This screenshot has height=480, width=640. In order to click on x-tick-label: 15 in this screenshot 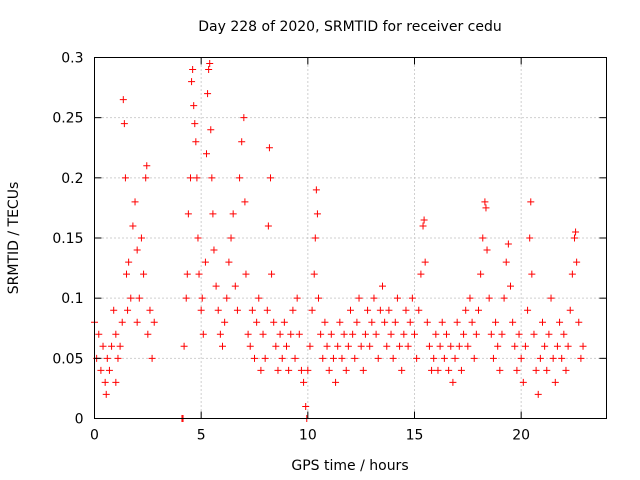, I will do `click(415, 436)`.